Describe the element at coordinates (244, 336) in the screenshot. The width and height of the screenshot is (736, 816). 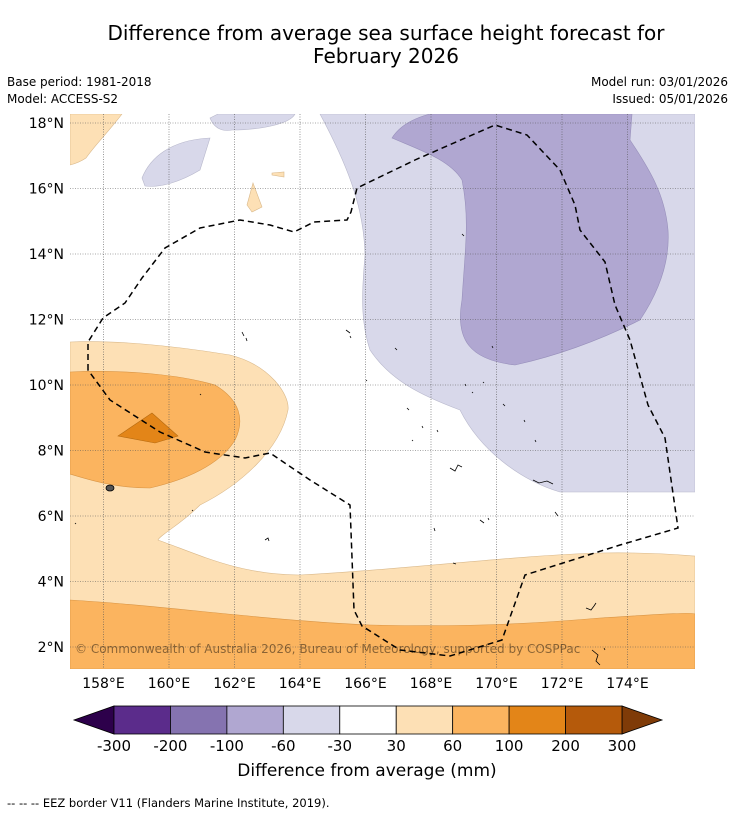
I see `island-pingelap` at that location.